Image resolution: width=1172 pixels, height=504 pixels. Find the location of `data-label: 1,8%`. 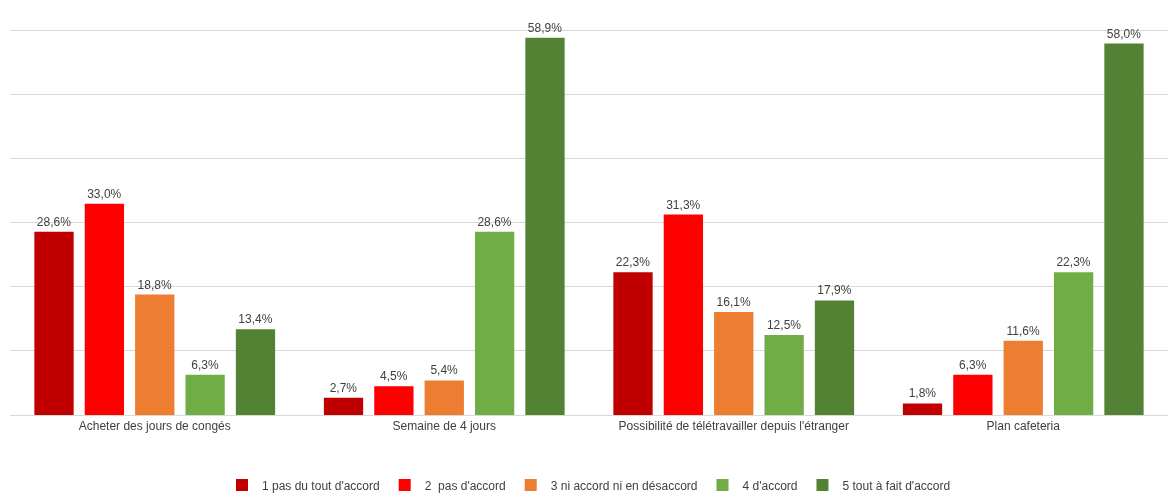

data-label: 1,8% is located at coordinates (922, 393).